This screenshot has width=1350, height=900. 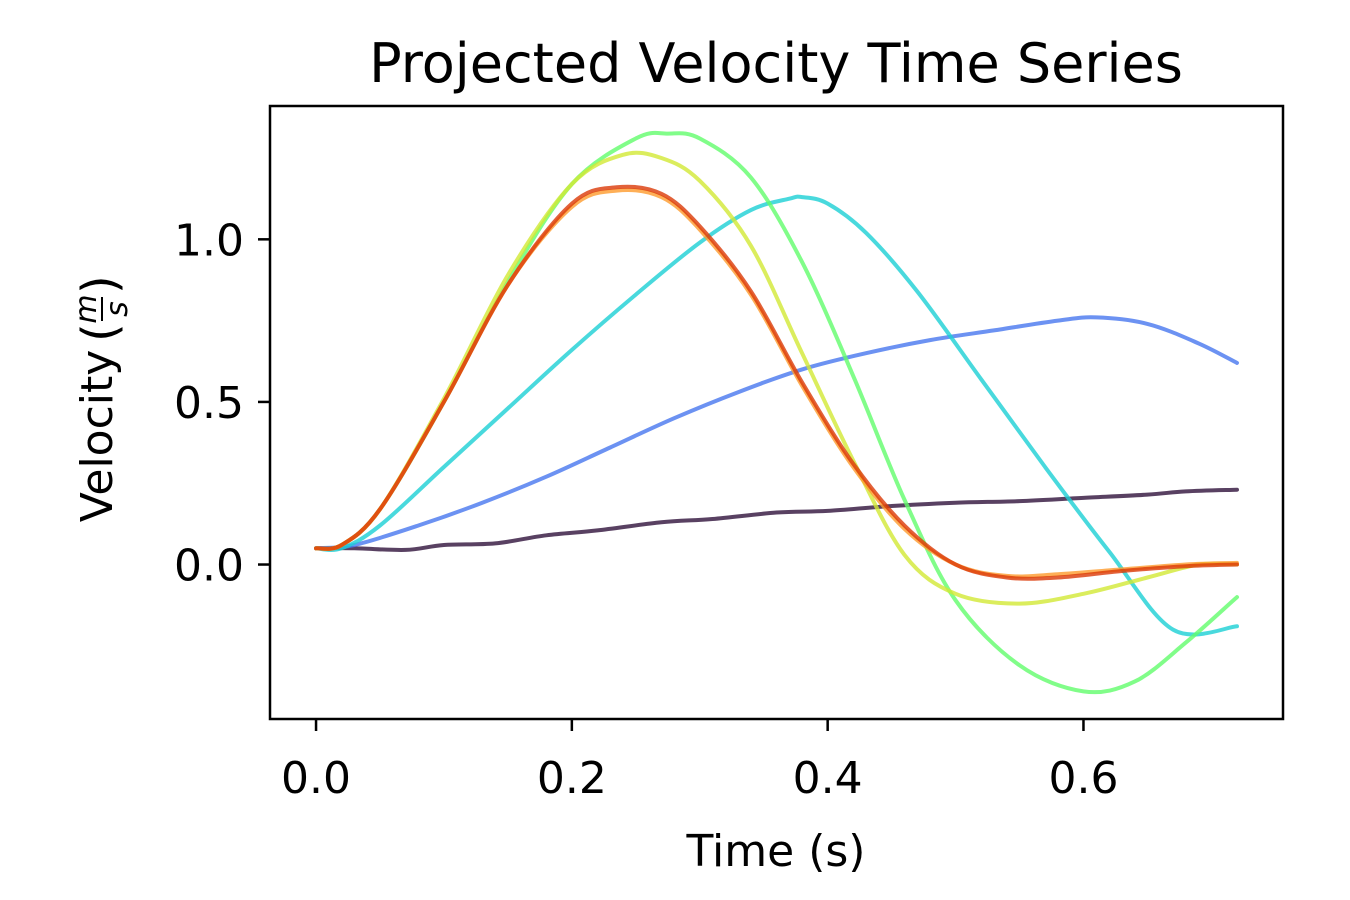 I want to click on y-unit-denominator: s, so click(x=117, y=309).